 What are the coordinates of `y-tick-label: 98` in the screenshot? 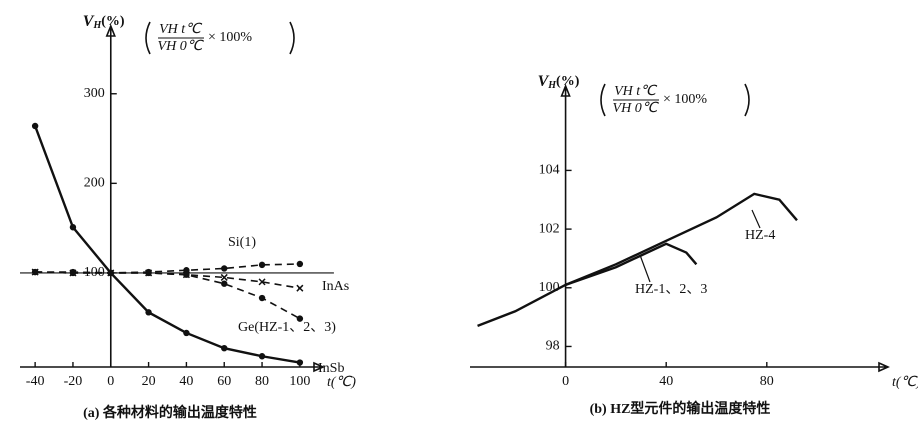 It's located at (553, 346).